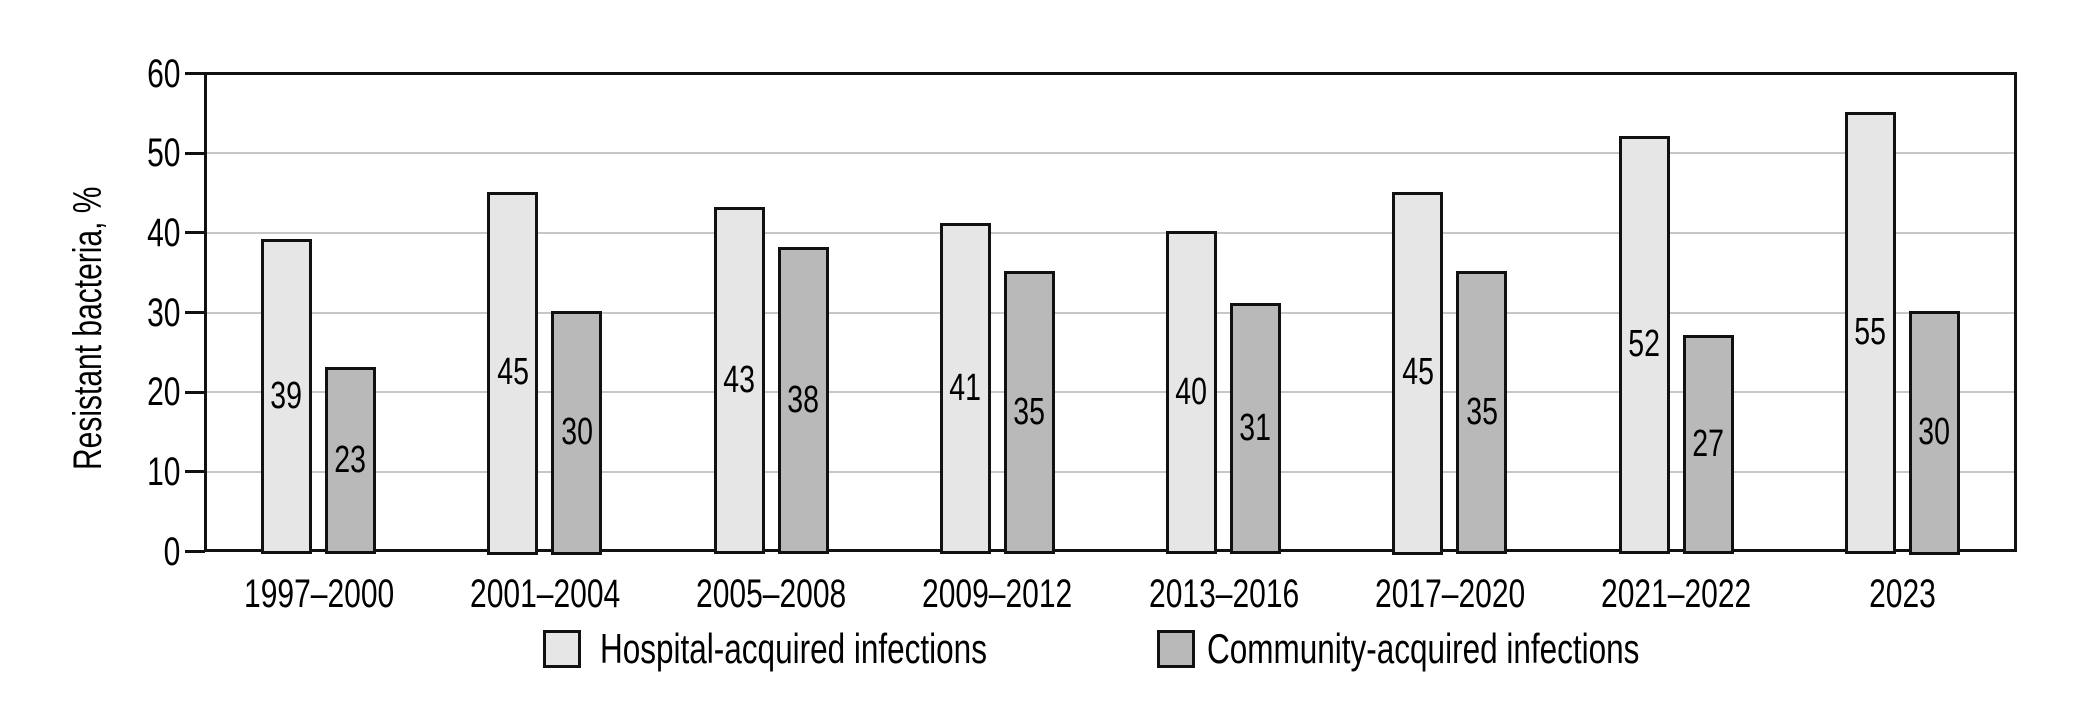 This screenshot has width=2081, height=728. What do you see at coordinates (1176, 649) in the screenshot?
I see `legend-swatch-community` at bounding box center [1176, 649].